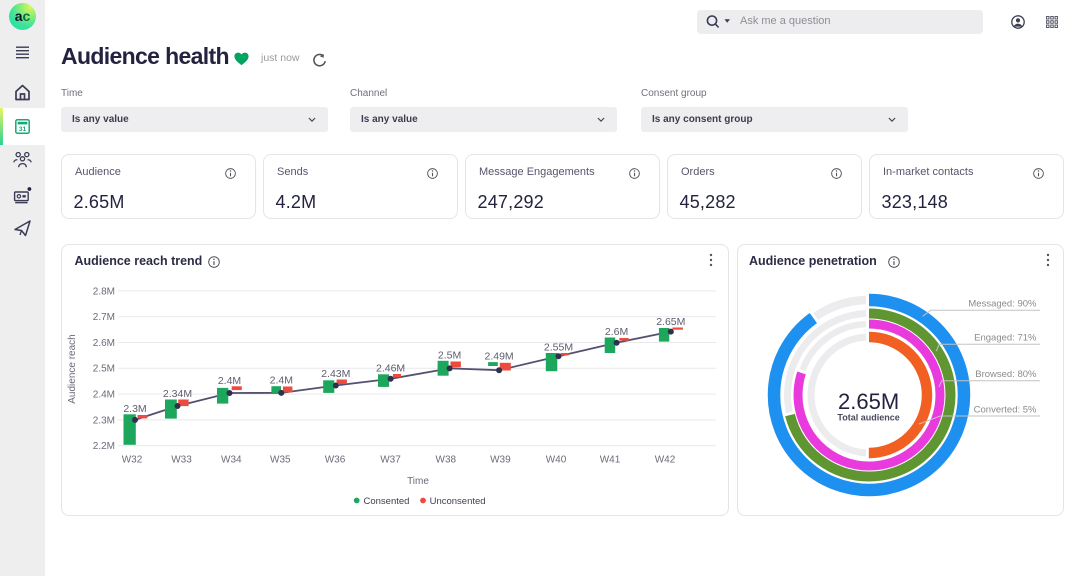  Describe the element at coordinates (23, 129) in the screenshot. I see `svg-text: 31` at that location.